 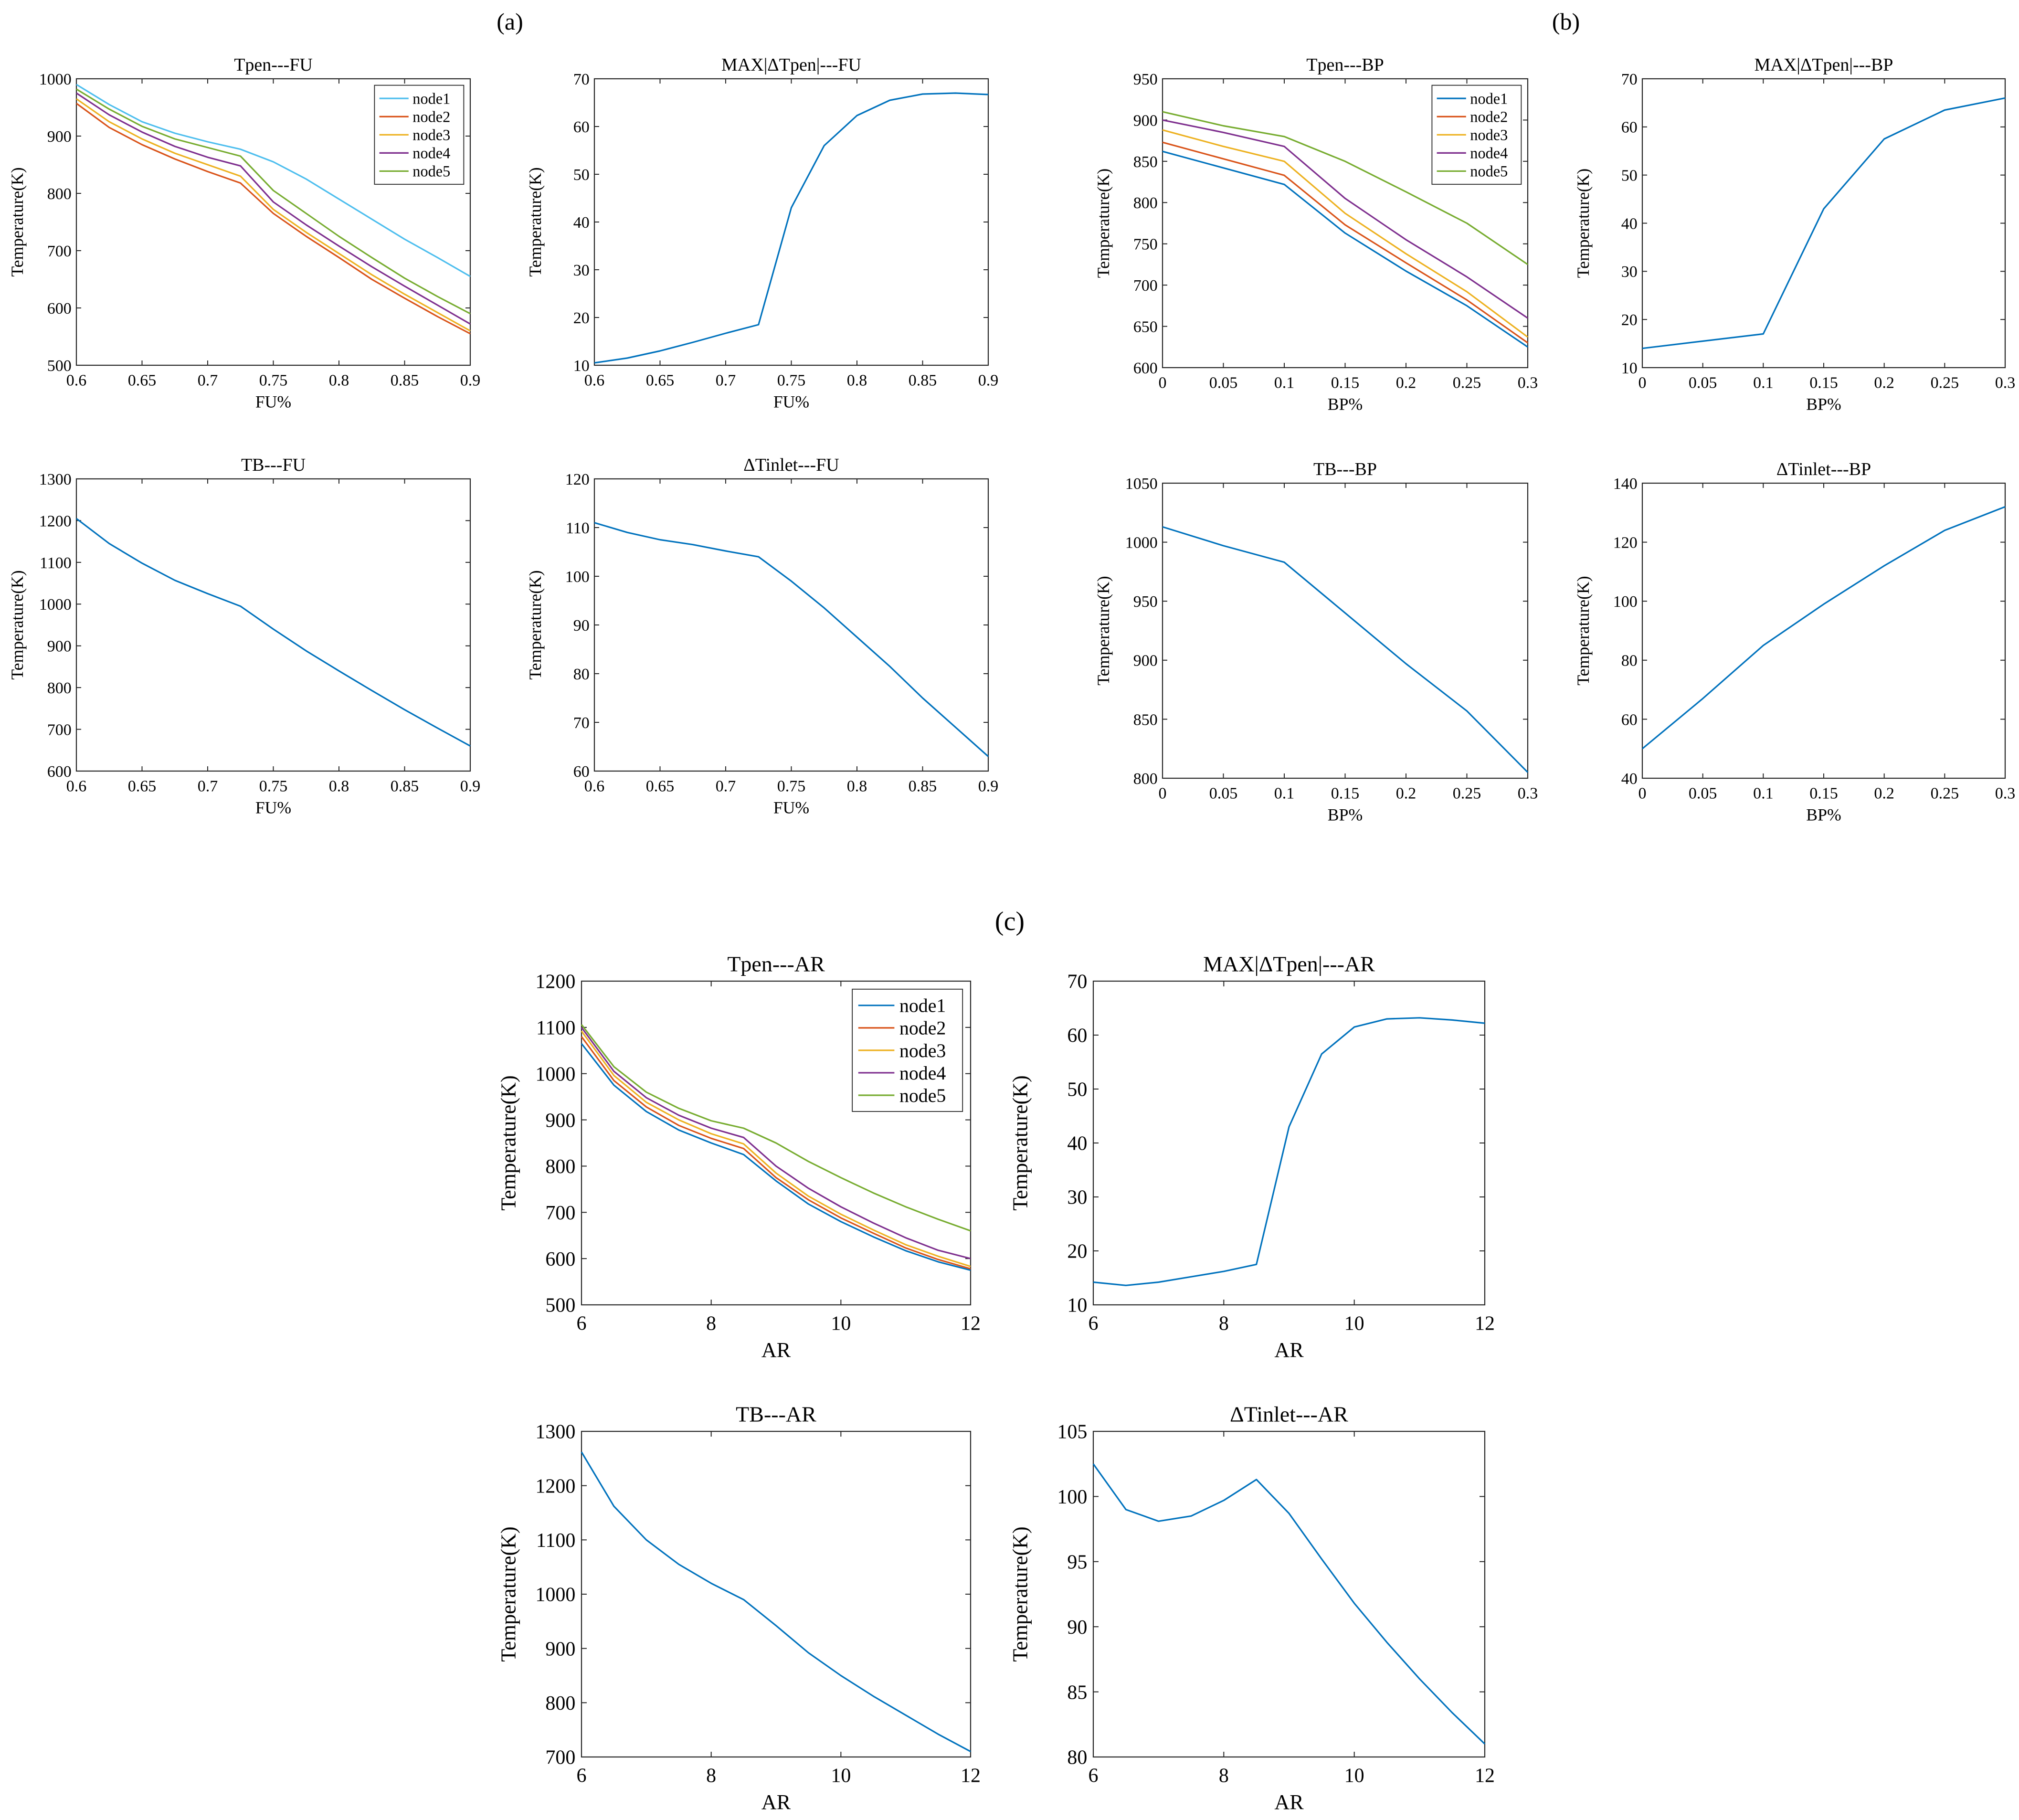 What do you see at coordinates (1163, 794) in the screenshot?
I see `x-tick-label: 0` at bounding box center [1163, 794].